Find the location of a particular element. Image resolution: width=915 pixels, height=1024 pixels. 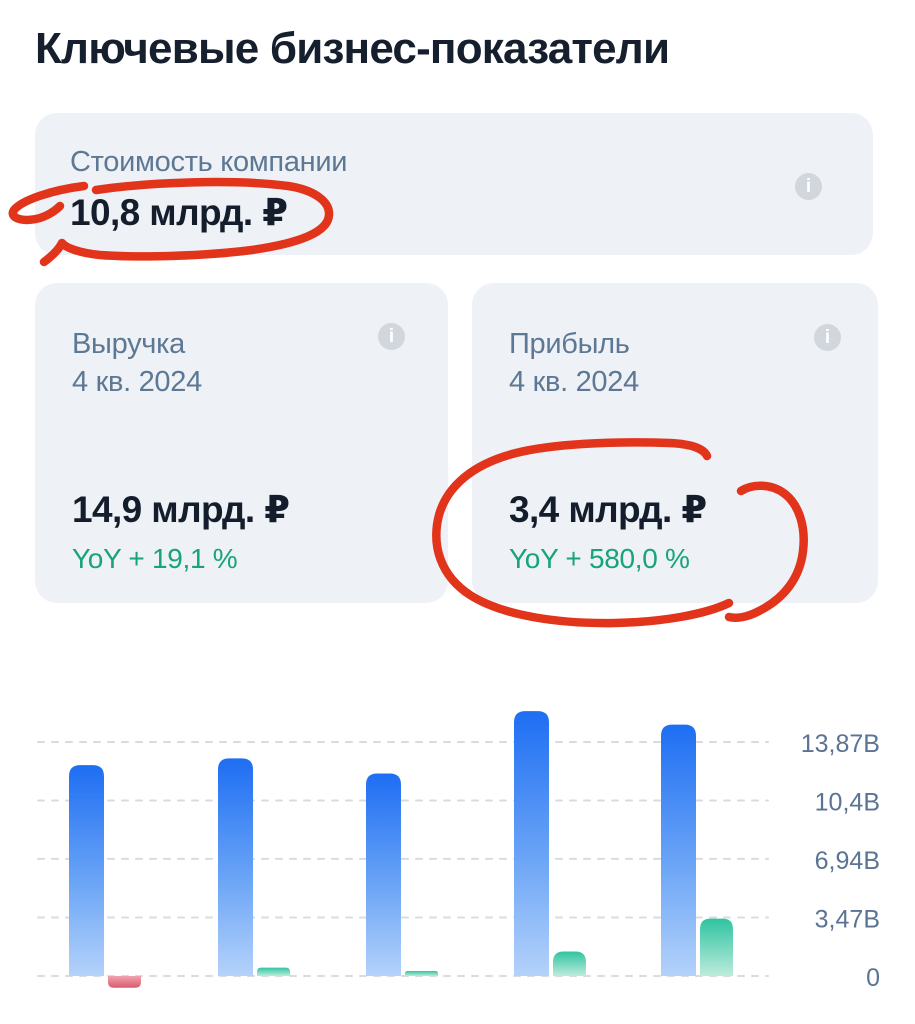

page-title: Ключевые бизнес-показатели is located at coordinates (352, 48).